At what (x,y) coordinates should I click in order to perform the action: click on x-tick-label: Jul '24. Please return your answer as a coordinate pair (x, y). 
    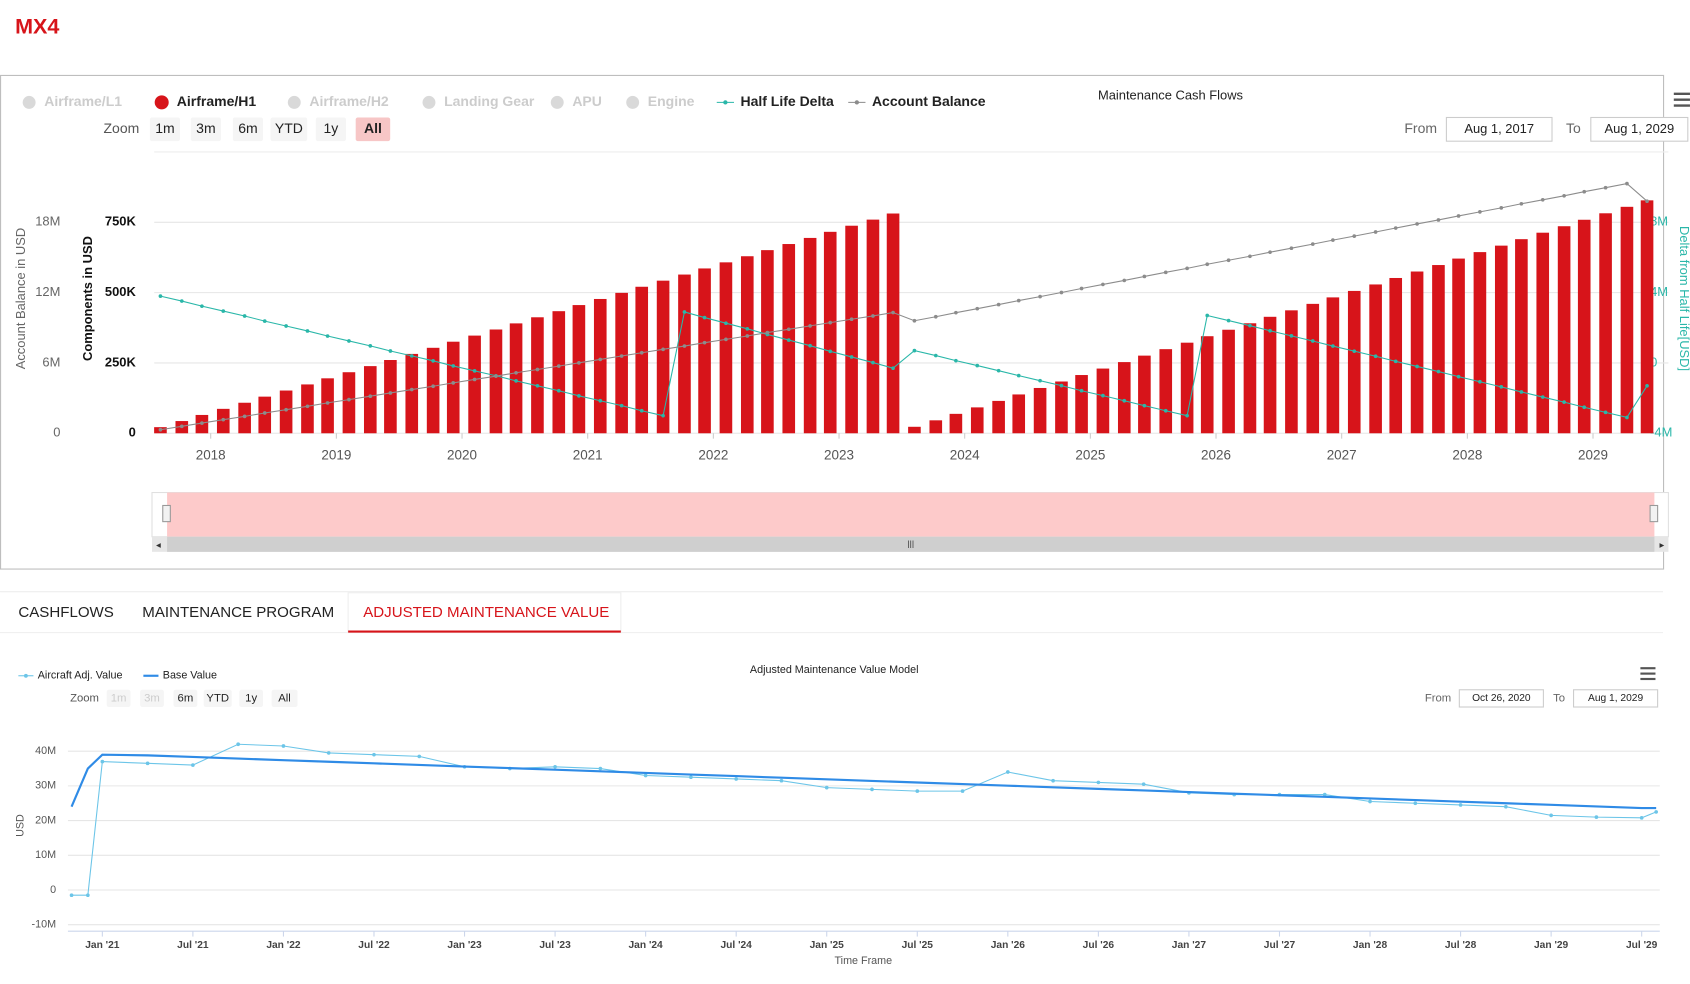
    Looking at the image, I should click on (736, 945).